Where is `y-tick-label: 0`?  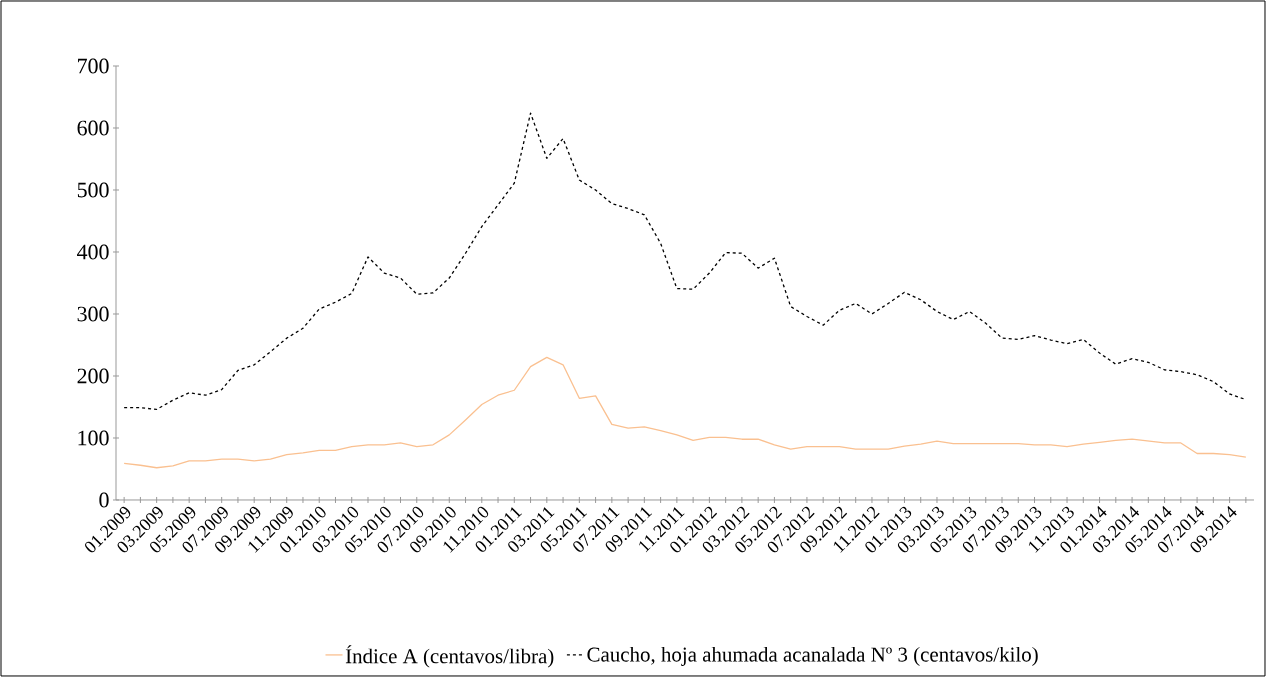
y-tick-label: 0 is located at coordinates (104, 500).